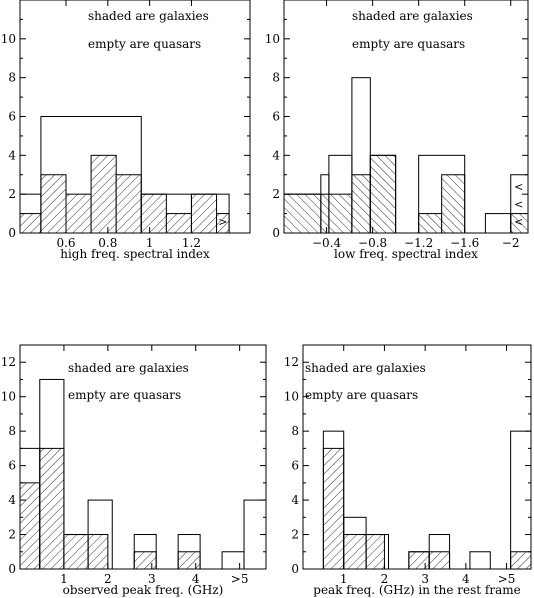  I want to click on x-tick-label: −2, so click(511, 243).